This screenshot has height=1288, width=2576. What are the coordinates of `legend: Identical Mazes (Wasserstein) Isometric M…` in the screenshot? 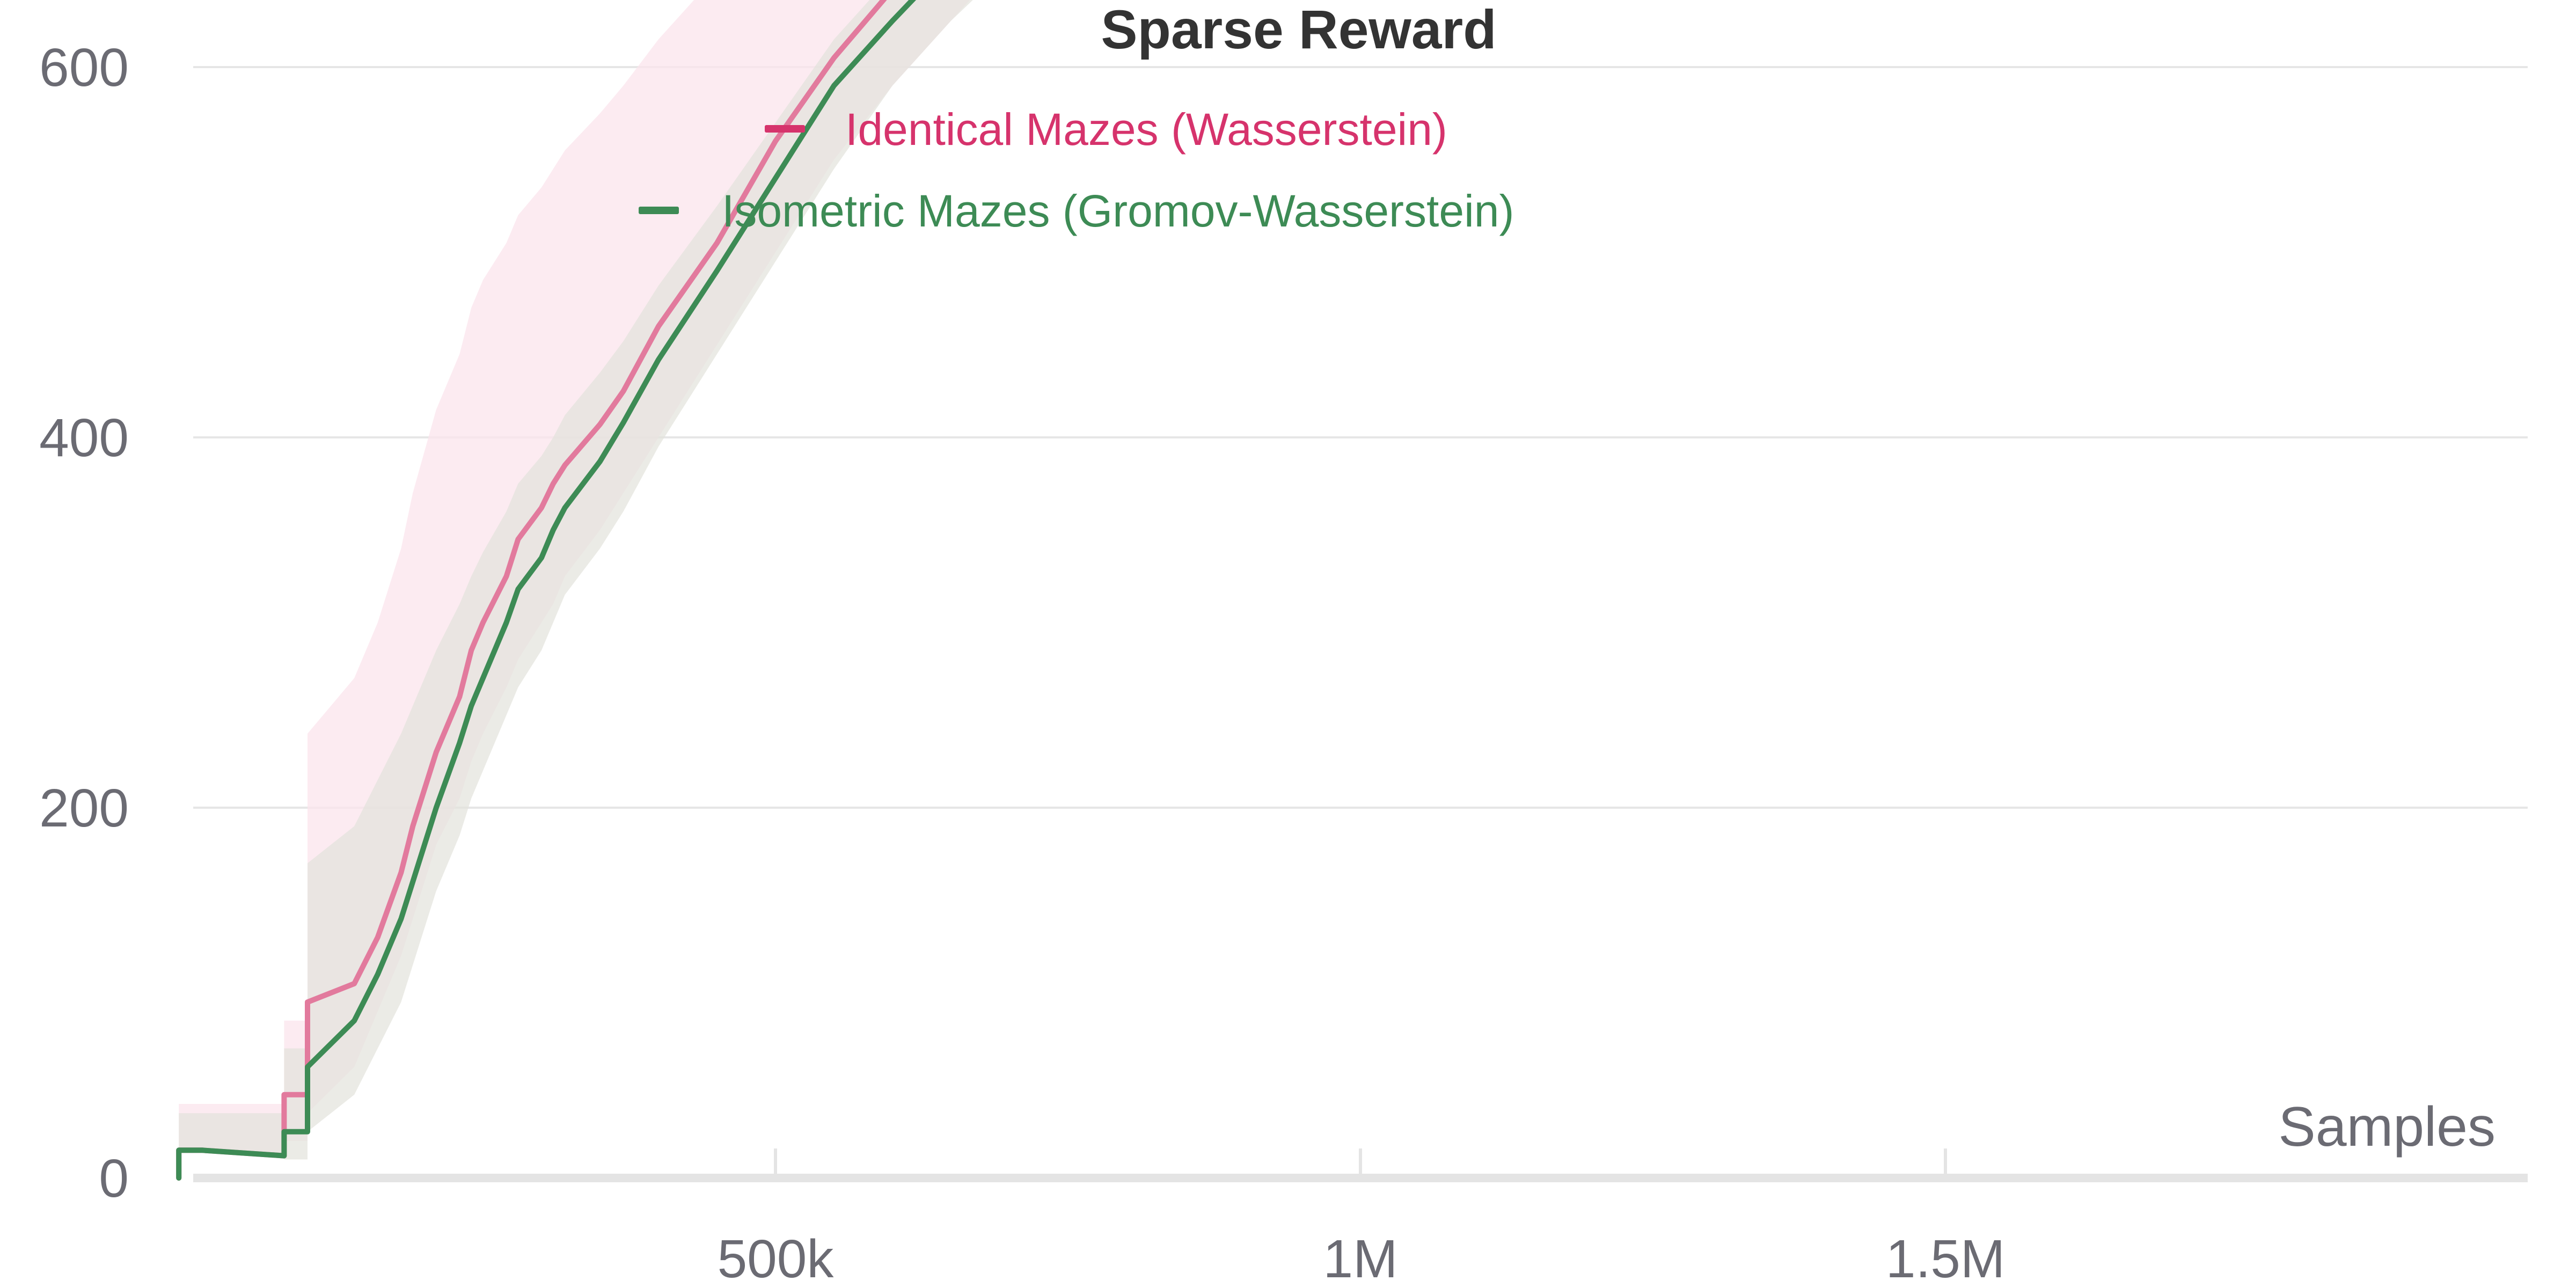 It's located at (1076, 170).